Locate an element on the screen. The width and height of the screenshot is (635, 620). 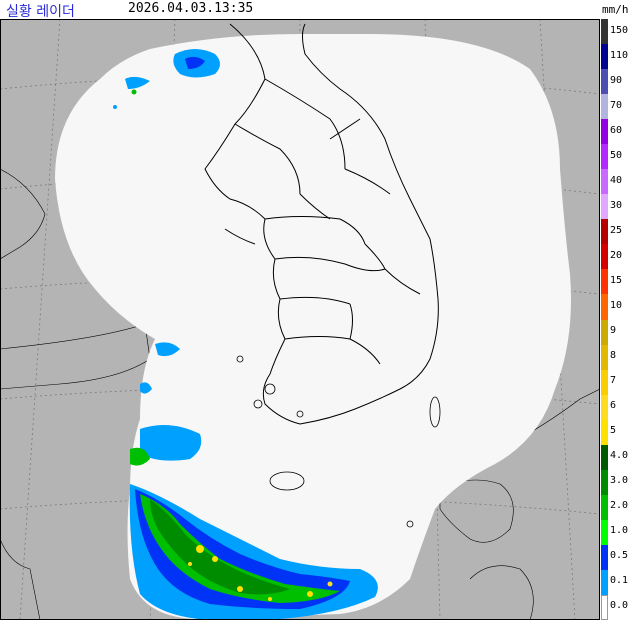
legend-label: 110 is located at coordinates (619, 55).